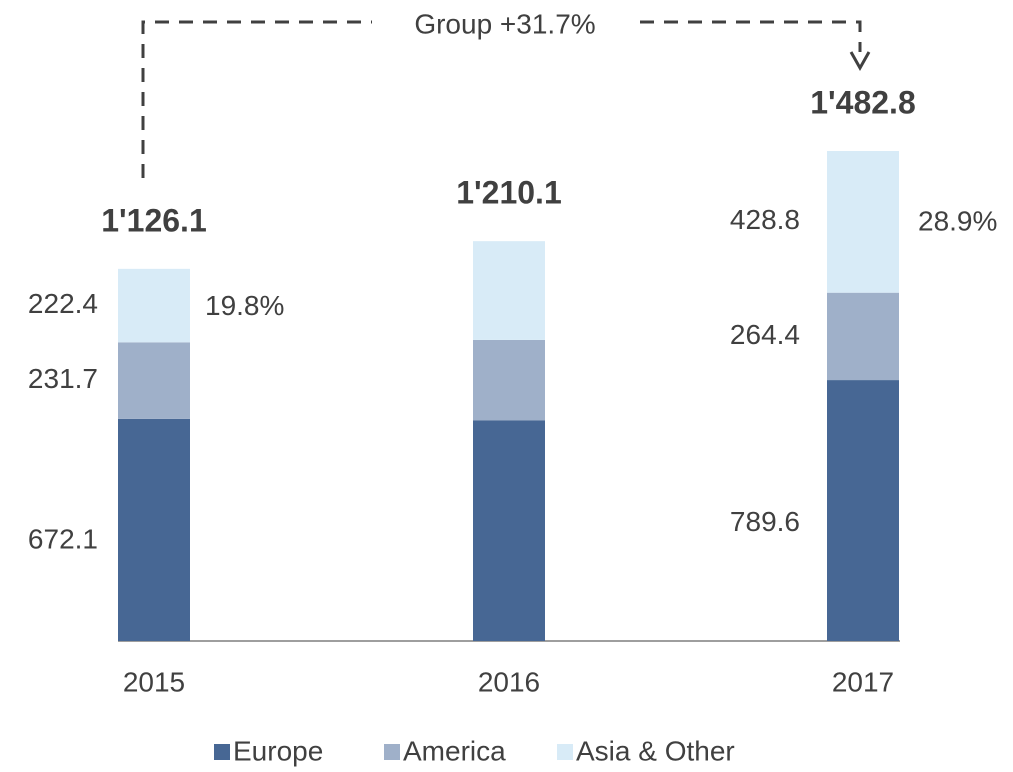 The width and height of the screenshot is (1013, 772). I want to click on value-label: 428.8, so click(765, 219).